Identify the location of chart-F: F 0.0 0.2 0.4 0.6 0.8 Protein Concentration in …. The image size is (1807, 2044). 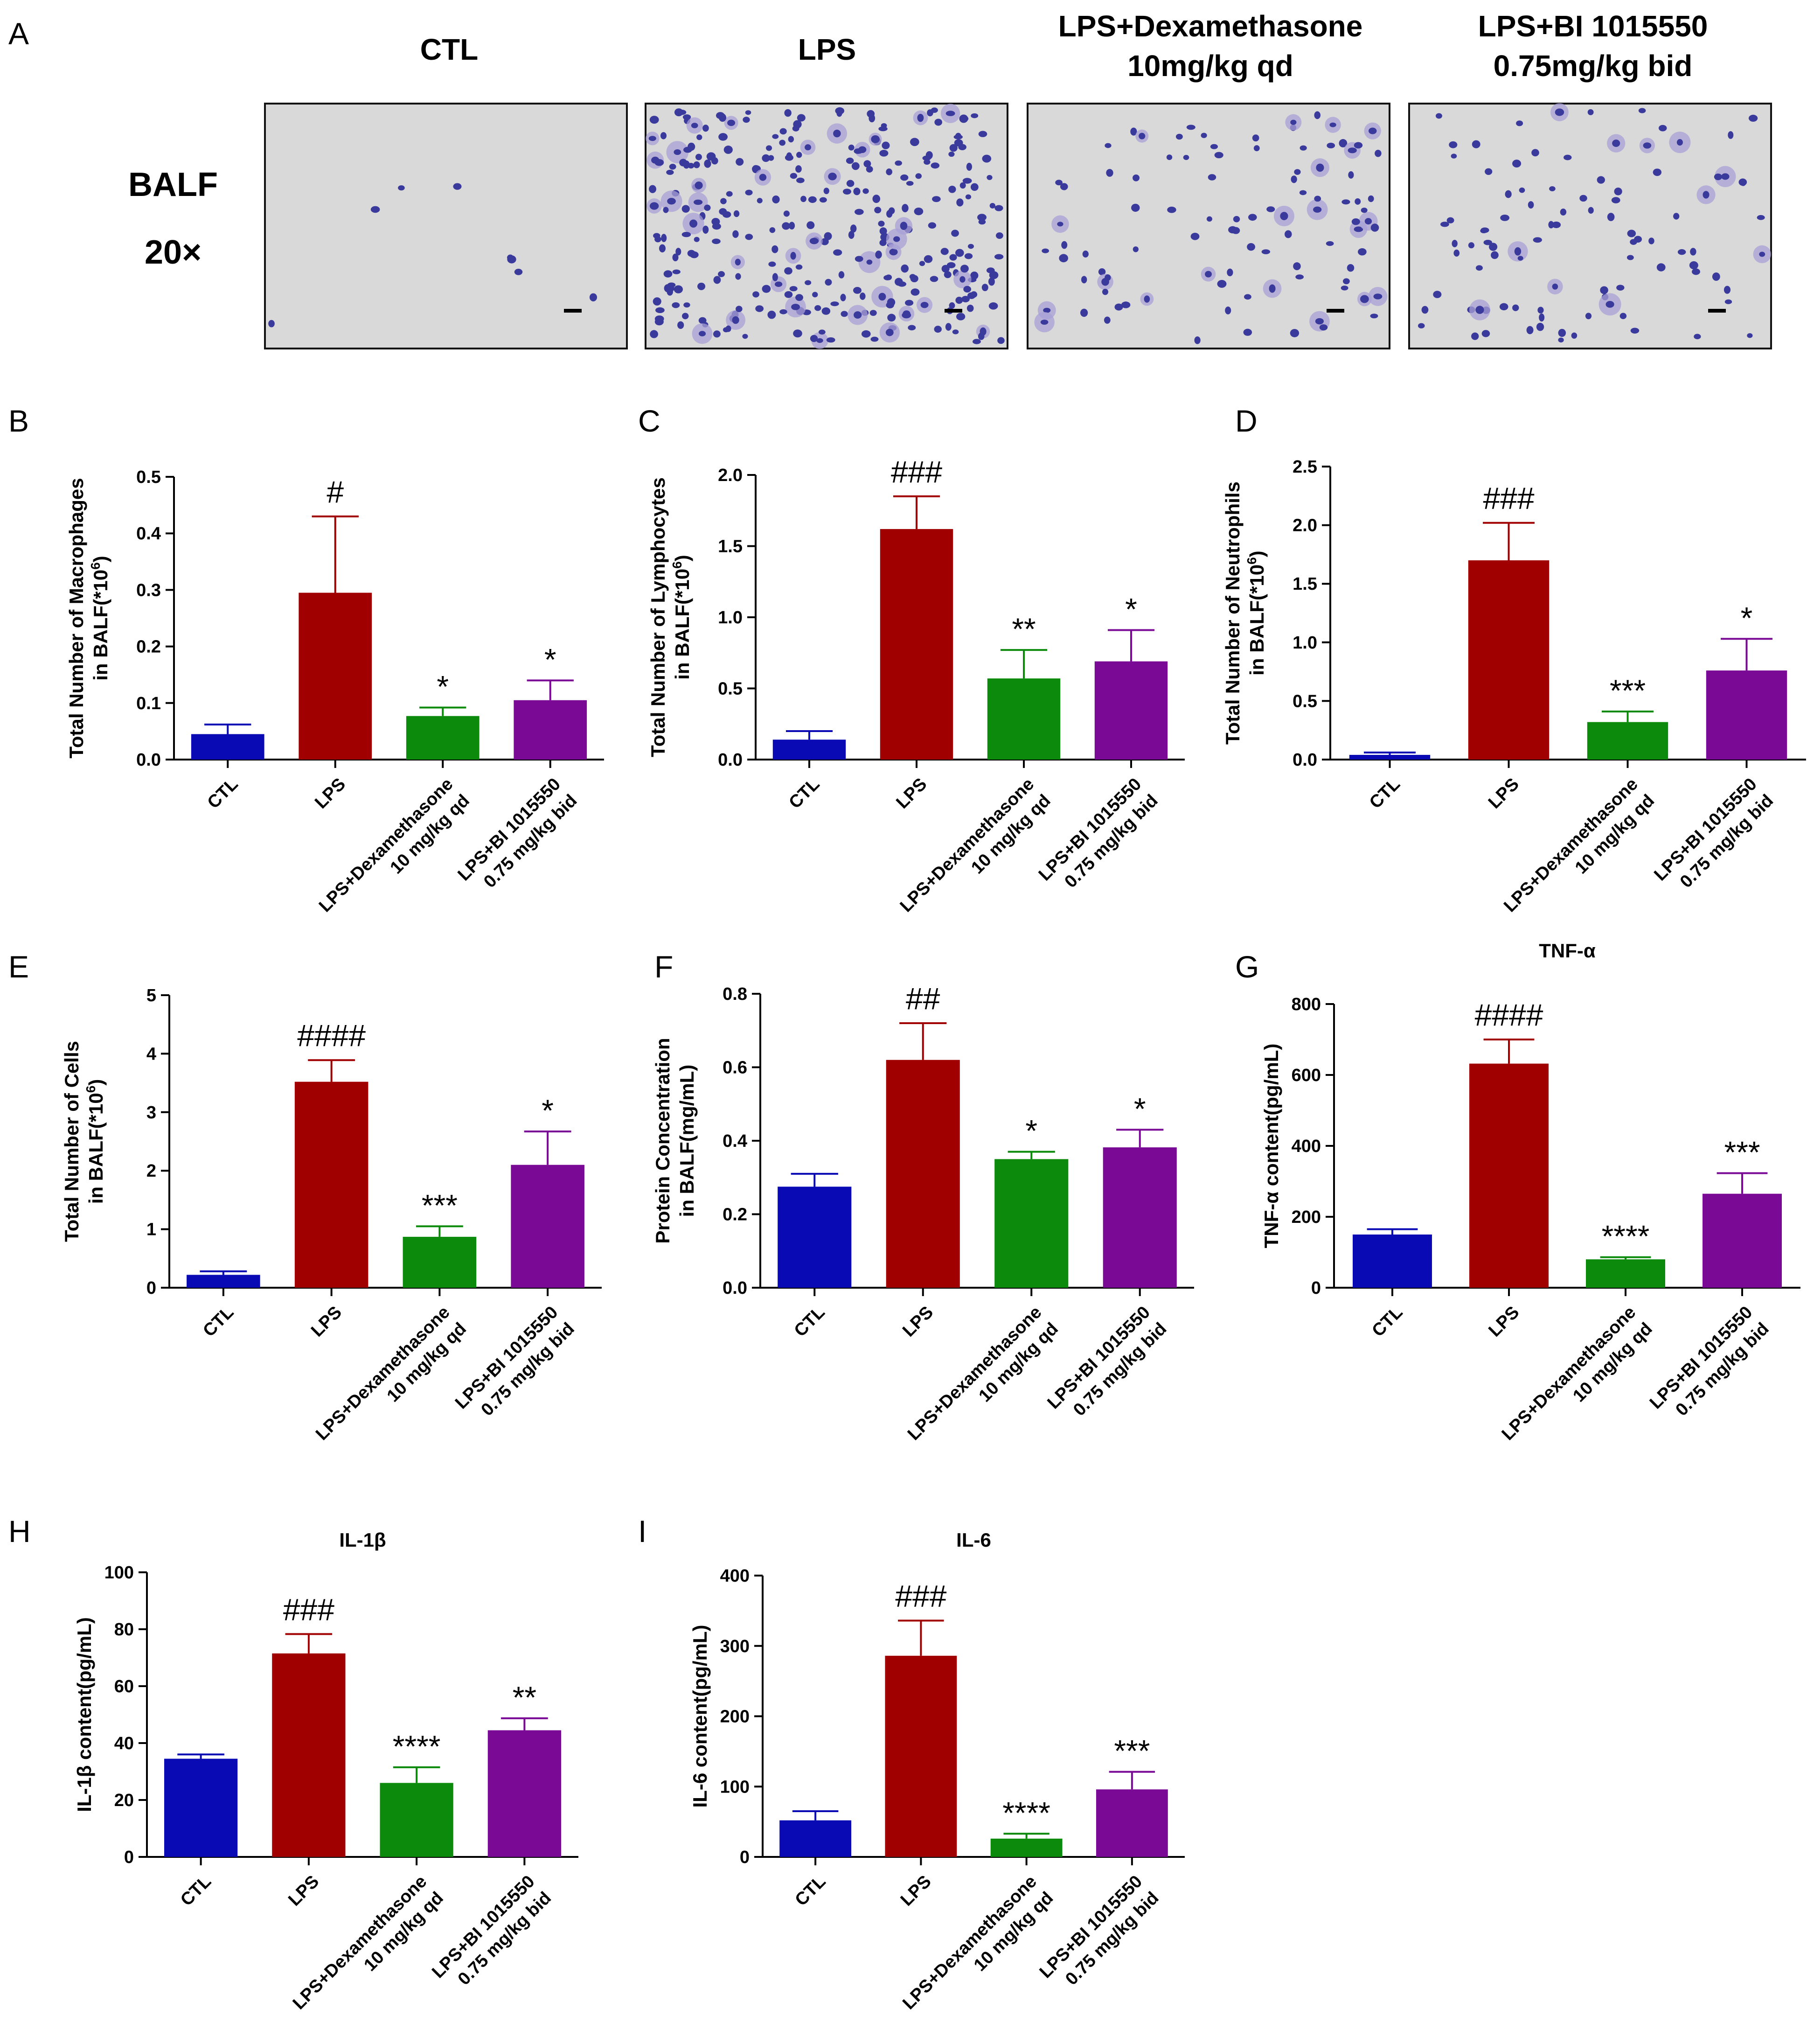
(923, 1196).